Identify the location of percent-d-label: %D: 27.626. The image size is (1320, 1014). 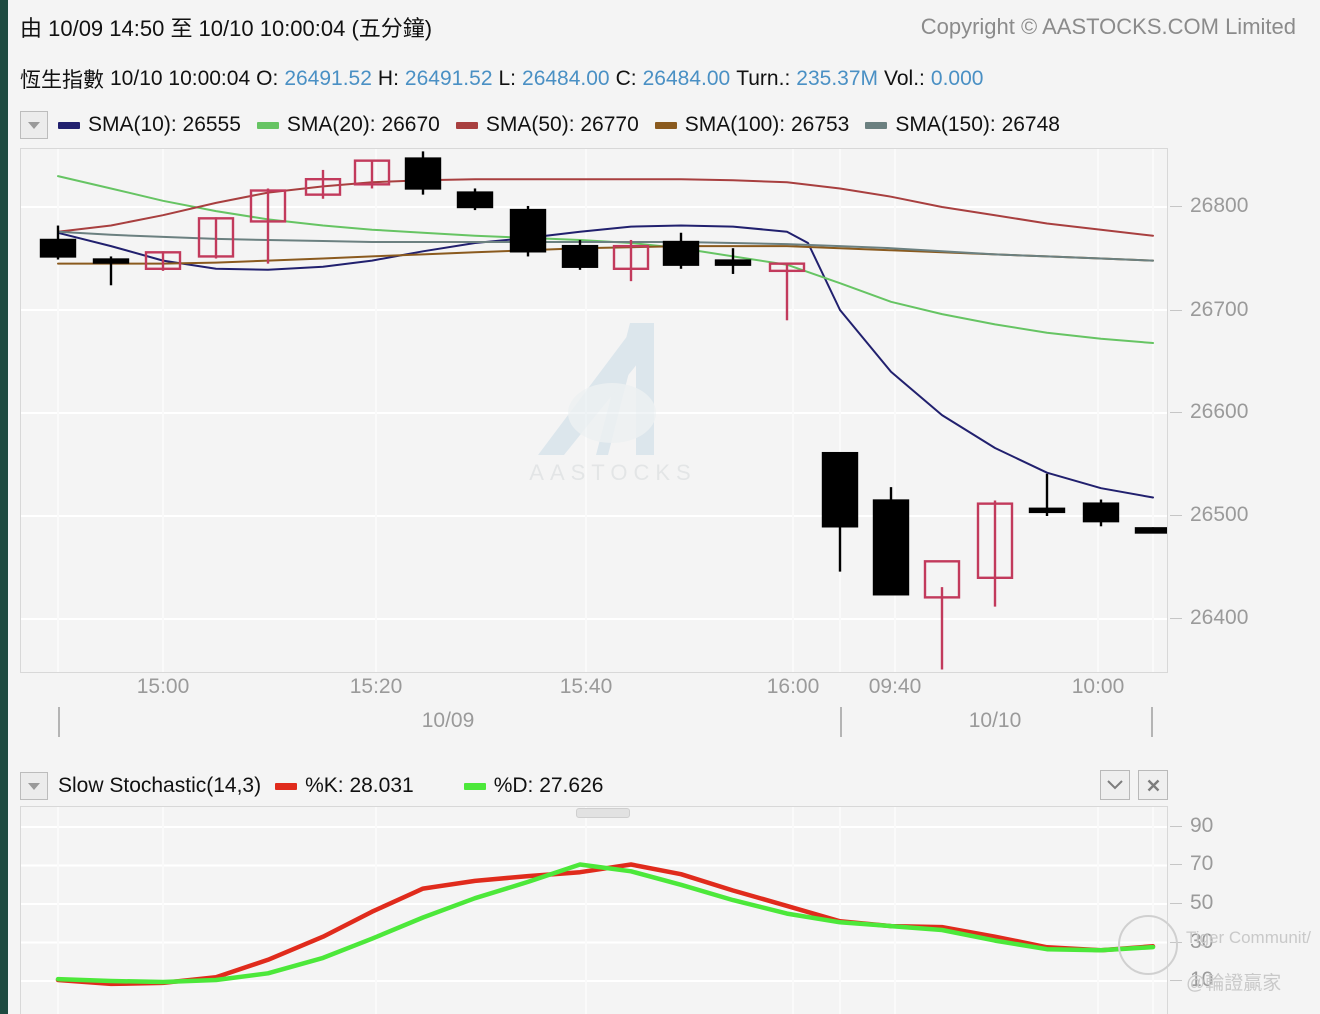
(548, 785).